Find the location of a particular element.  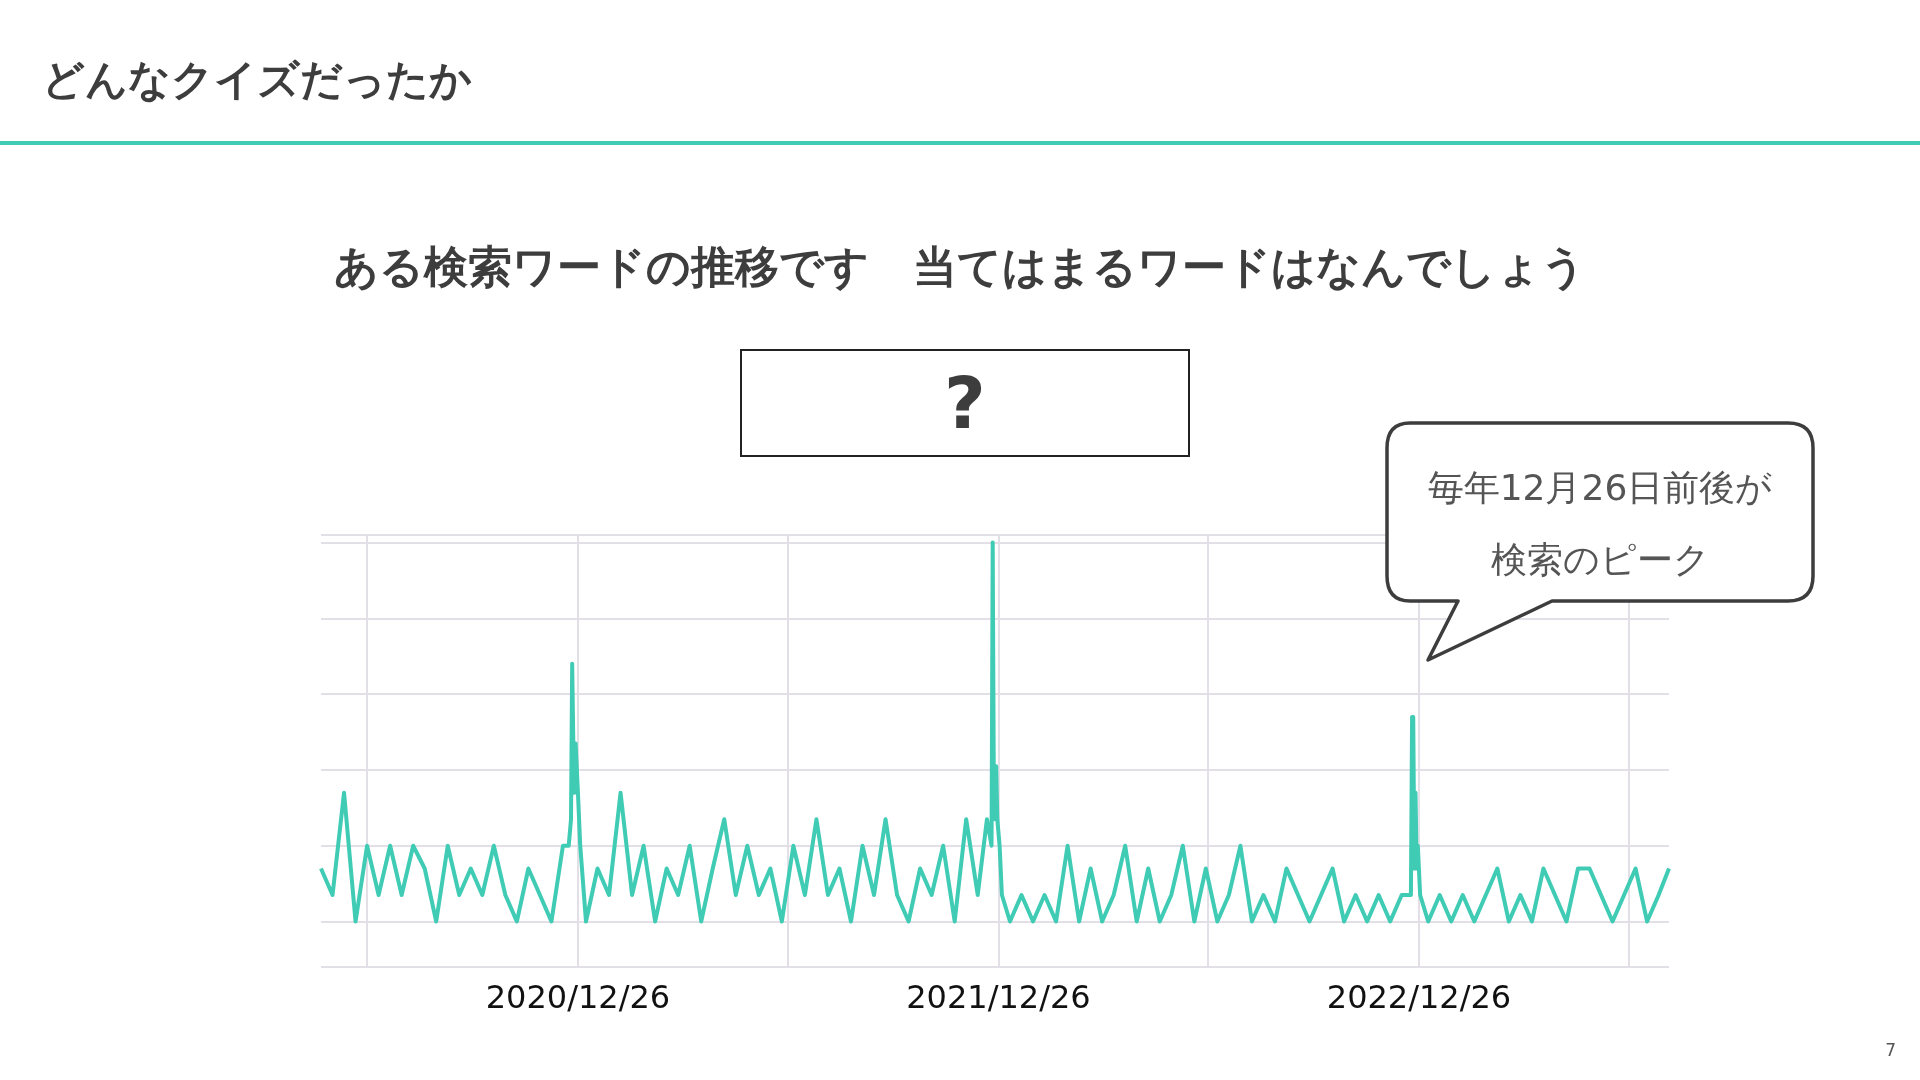

text: 7 is located at coordinates (1890, 1050).